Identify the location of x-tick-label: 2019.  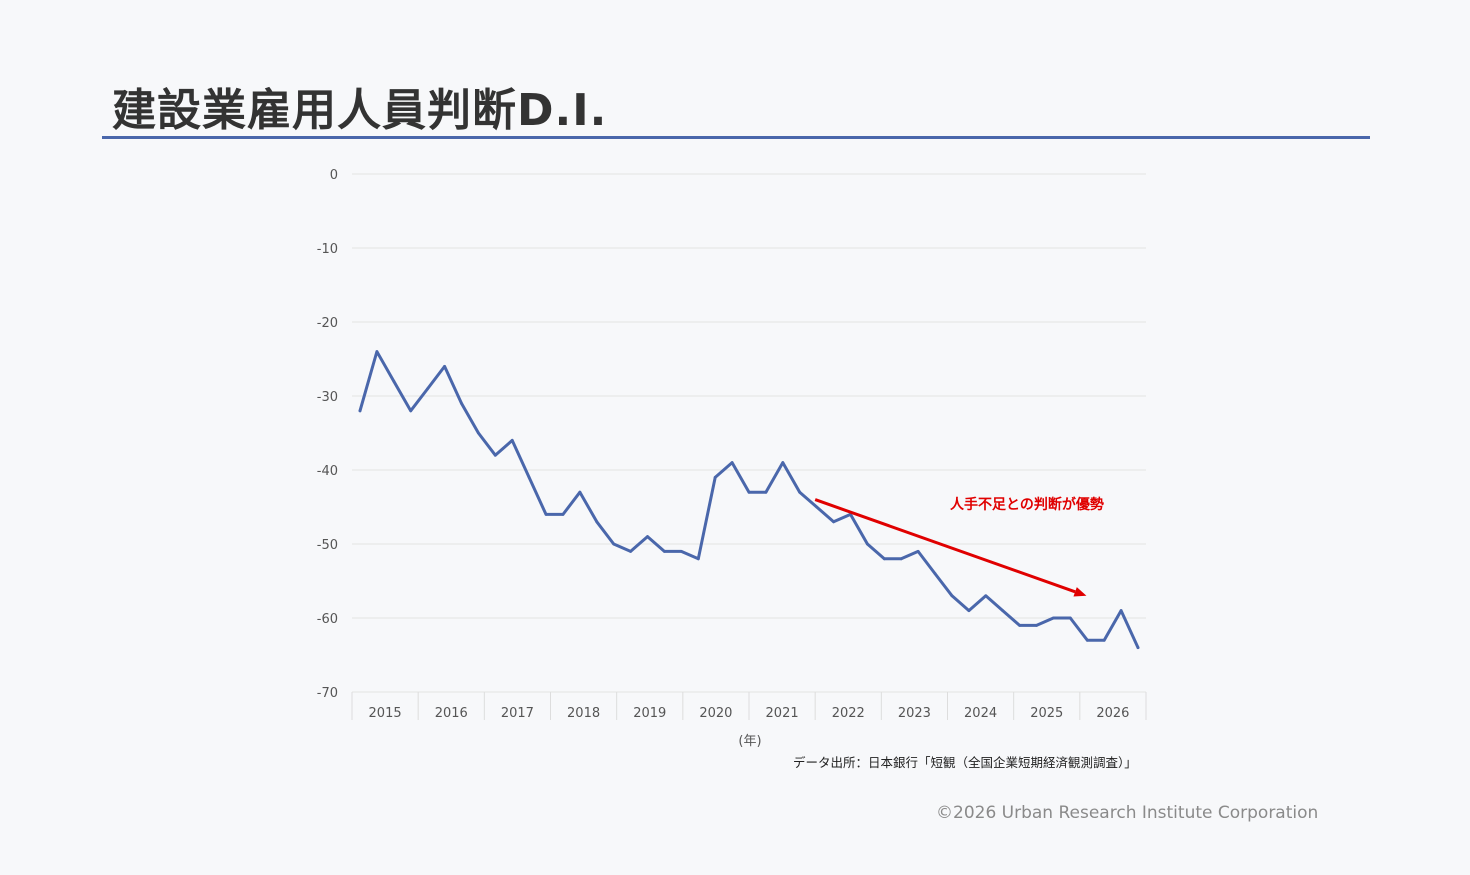
(649, 713).